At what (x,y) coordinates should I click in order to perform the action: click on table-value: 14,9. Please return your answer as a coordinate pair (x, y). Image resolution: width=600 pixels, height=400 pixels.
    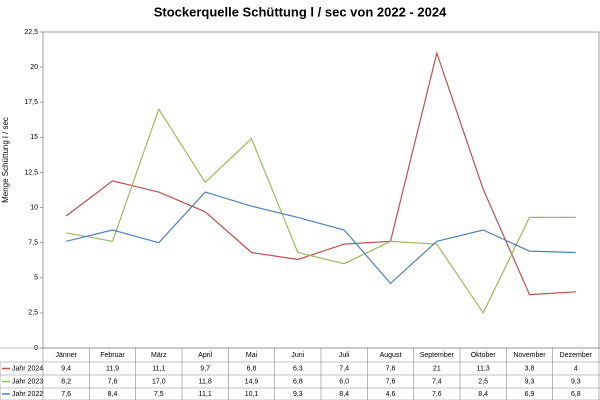
    Looking at the image, I should click on (252, 381).